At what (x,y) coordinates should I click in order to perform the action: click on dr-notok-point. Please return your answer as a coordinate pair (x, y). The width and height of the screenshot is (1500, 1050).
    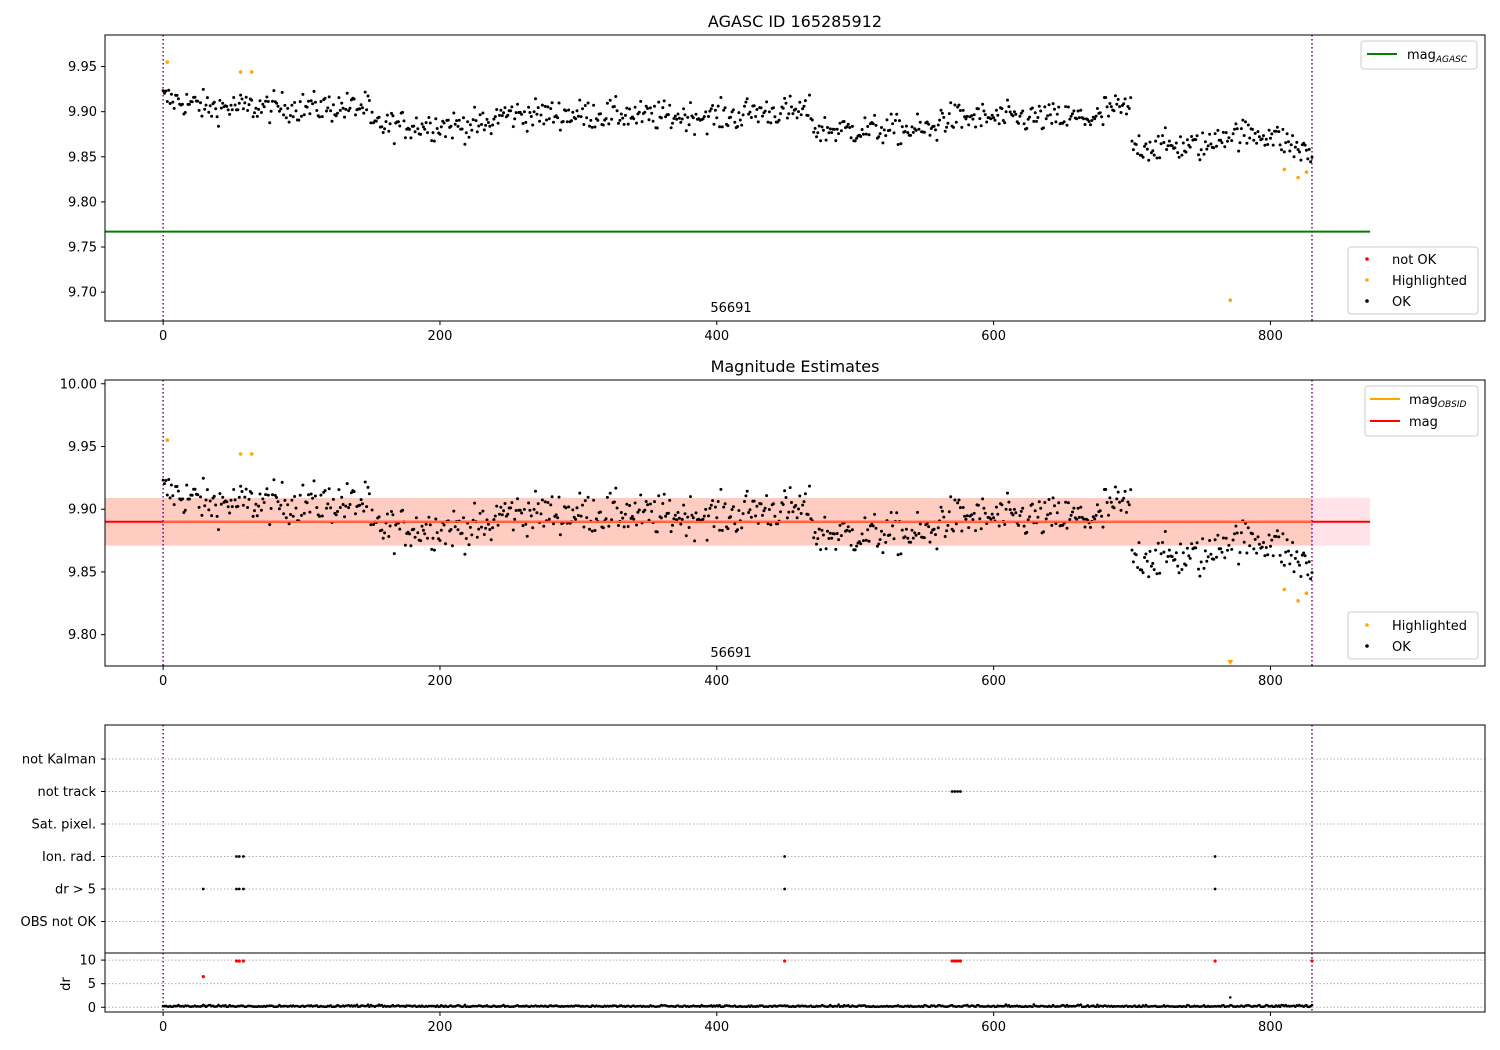
    Looking at the image, I should click on (785, 961).